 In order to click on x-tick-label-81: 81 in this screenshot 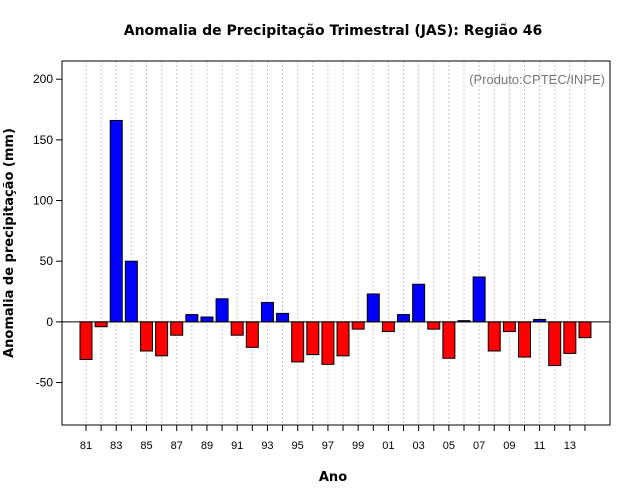, I will do `click(86, 446)`.